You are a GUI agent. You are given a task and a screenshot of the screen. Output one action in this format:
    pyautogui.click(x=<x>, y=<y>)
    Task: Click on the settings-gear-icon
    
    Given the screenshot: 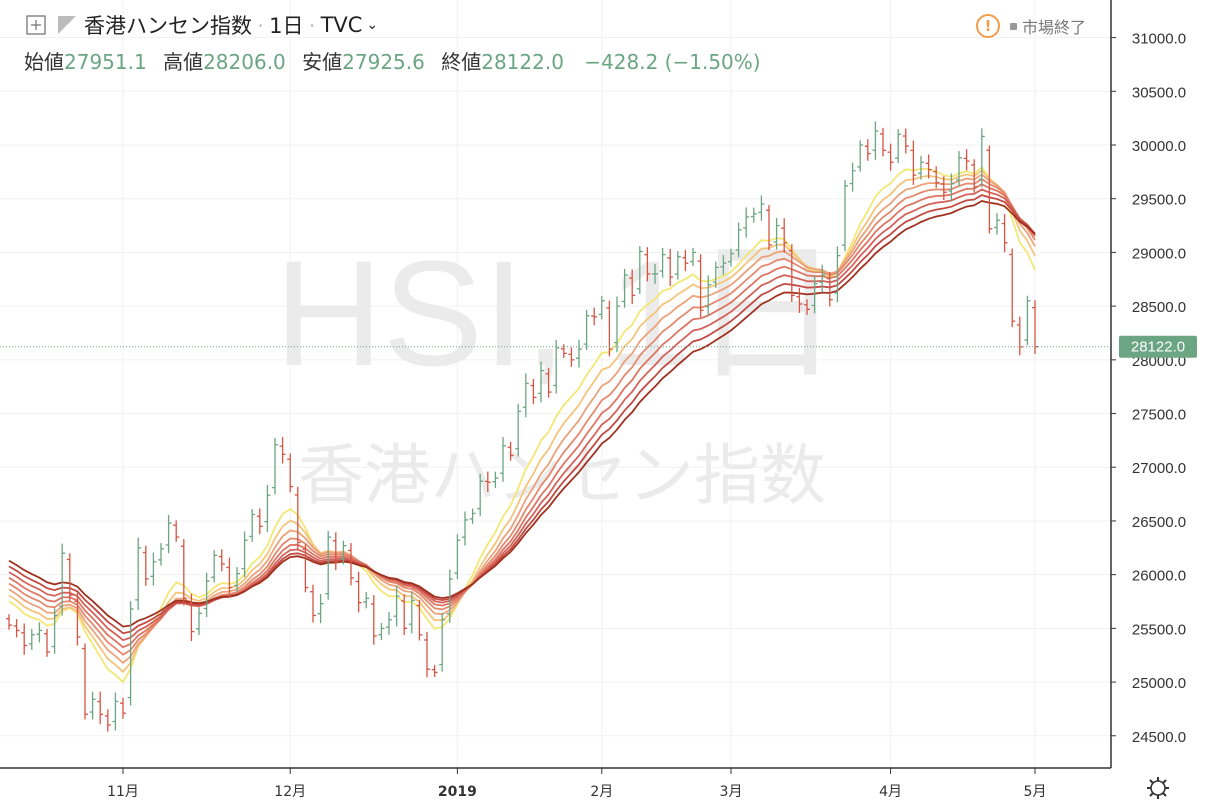 What is the action you would take?
    pyautogui.click(x=1158, y=788)
    